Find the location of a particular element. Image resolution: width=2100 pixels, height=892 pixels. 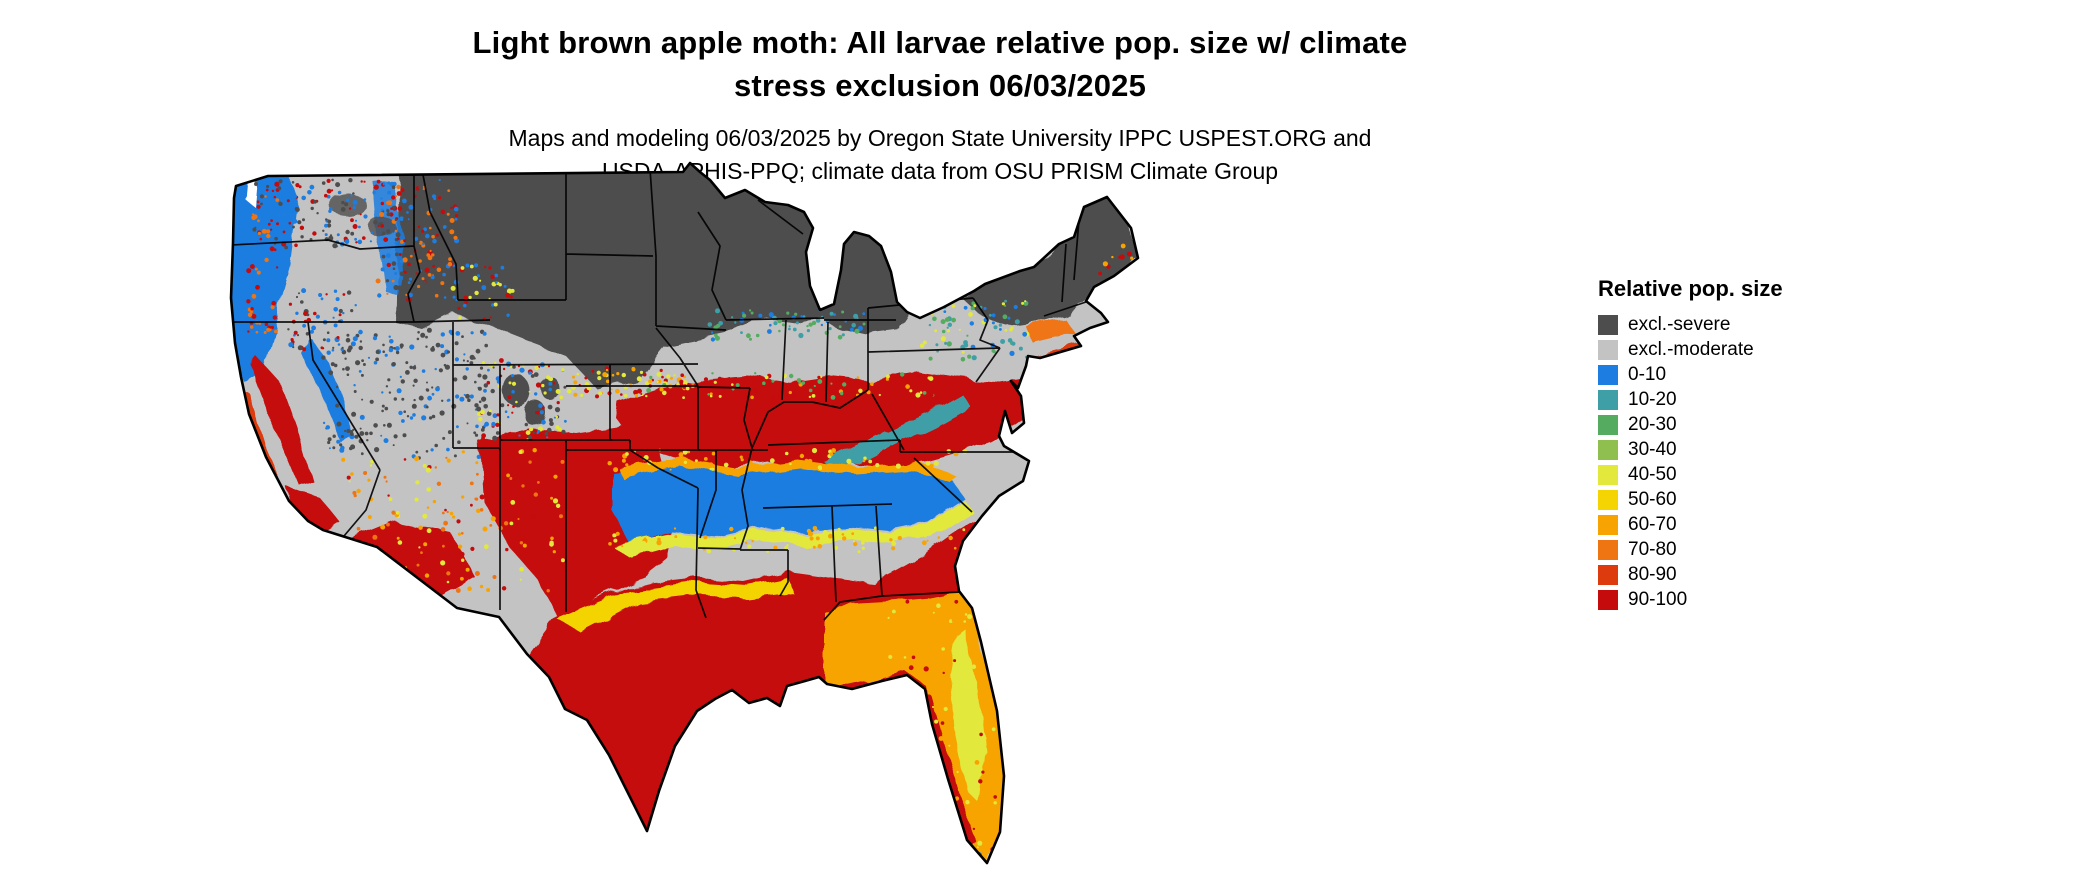

title-line-2: stress exclusion 06/03/2025 is located at coordinates (940, 85).